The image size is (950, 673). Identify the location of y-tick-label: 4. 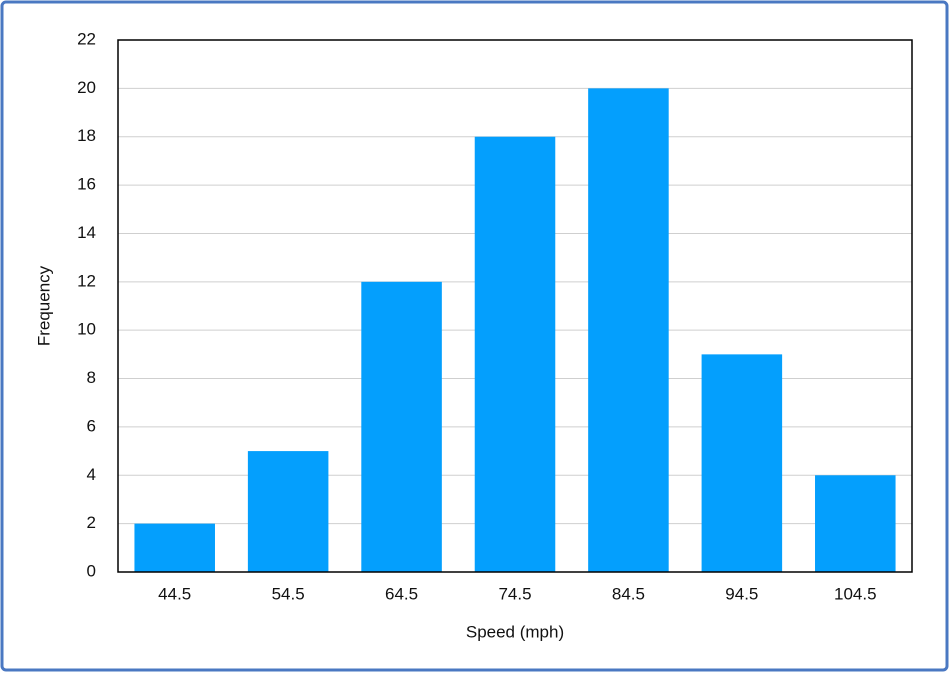
(91, 474).